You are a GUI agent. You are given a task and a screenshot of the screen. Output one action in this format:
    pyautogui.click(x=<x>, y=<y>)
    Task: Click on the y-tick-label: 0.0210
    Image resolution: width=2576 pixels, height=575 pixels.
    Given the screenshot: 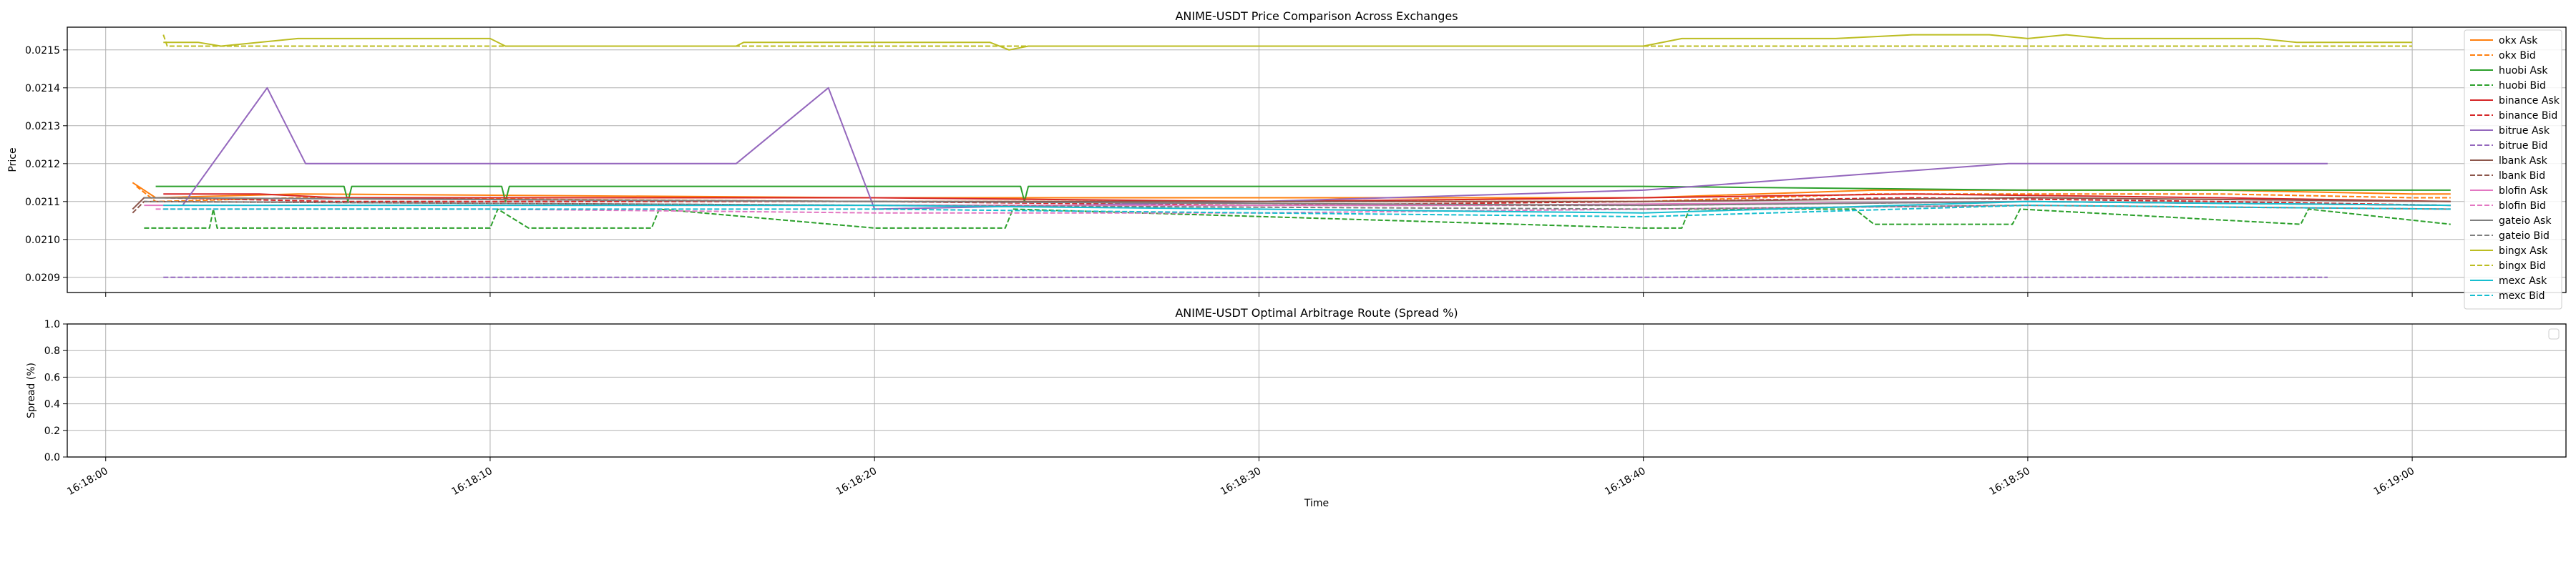 What is the action you would take?
    pyautogui.click(x=42, y=241)
    